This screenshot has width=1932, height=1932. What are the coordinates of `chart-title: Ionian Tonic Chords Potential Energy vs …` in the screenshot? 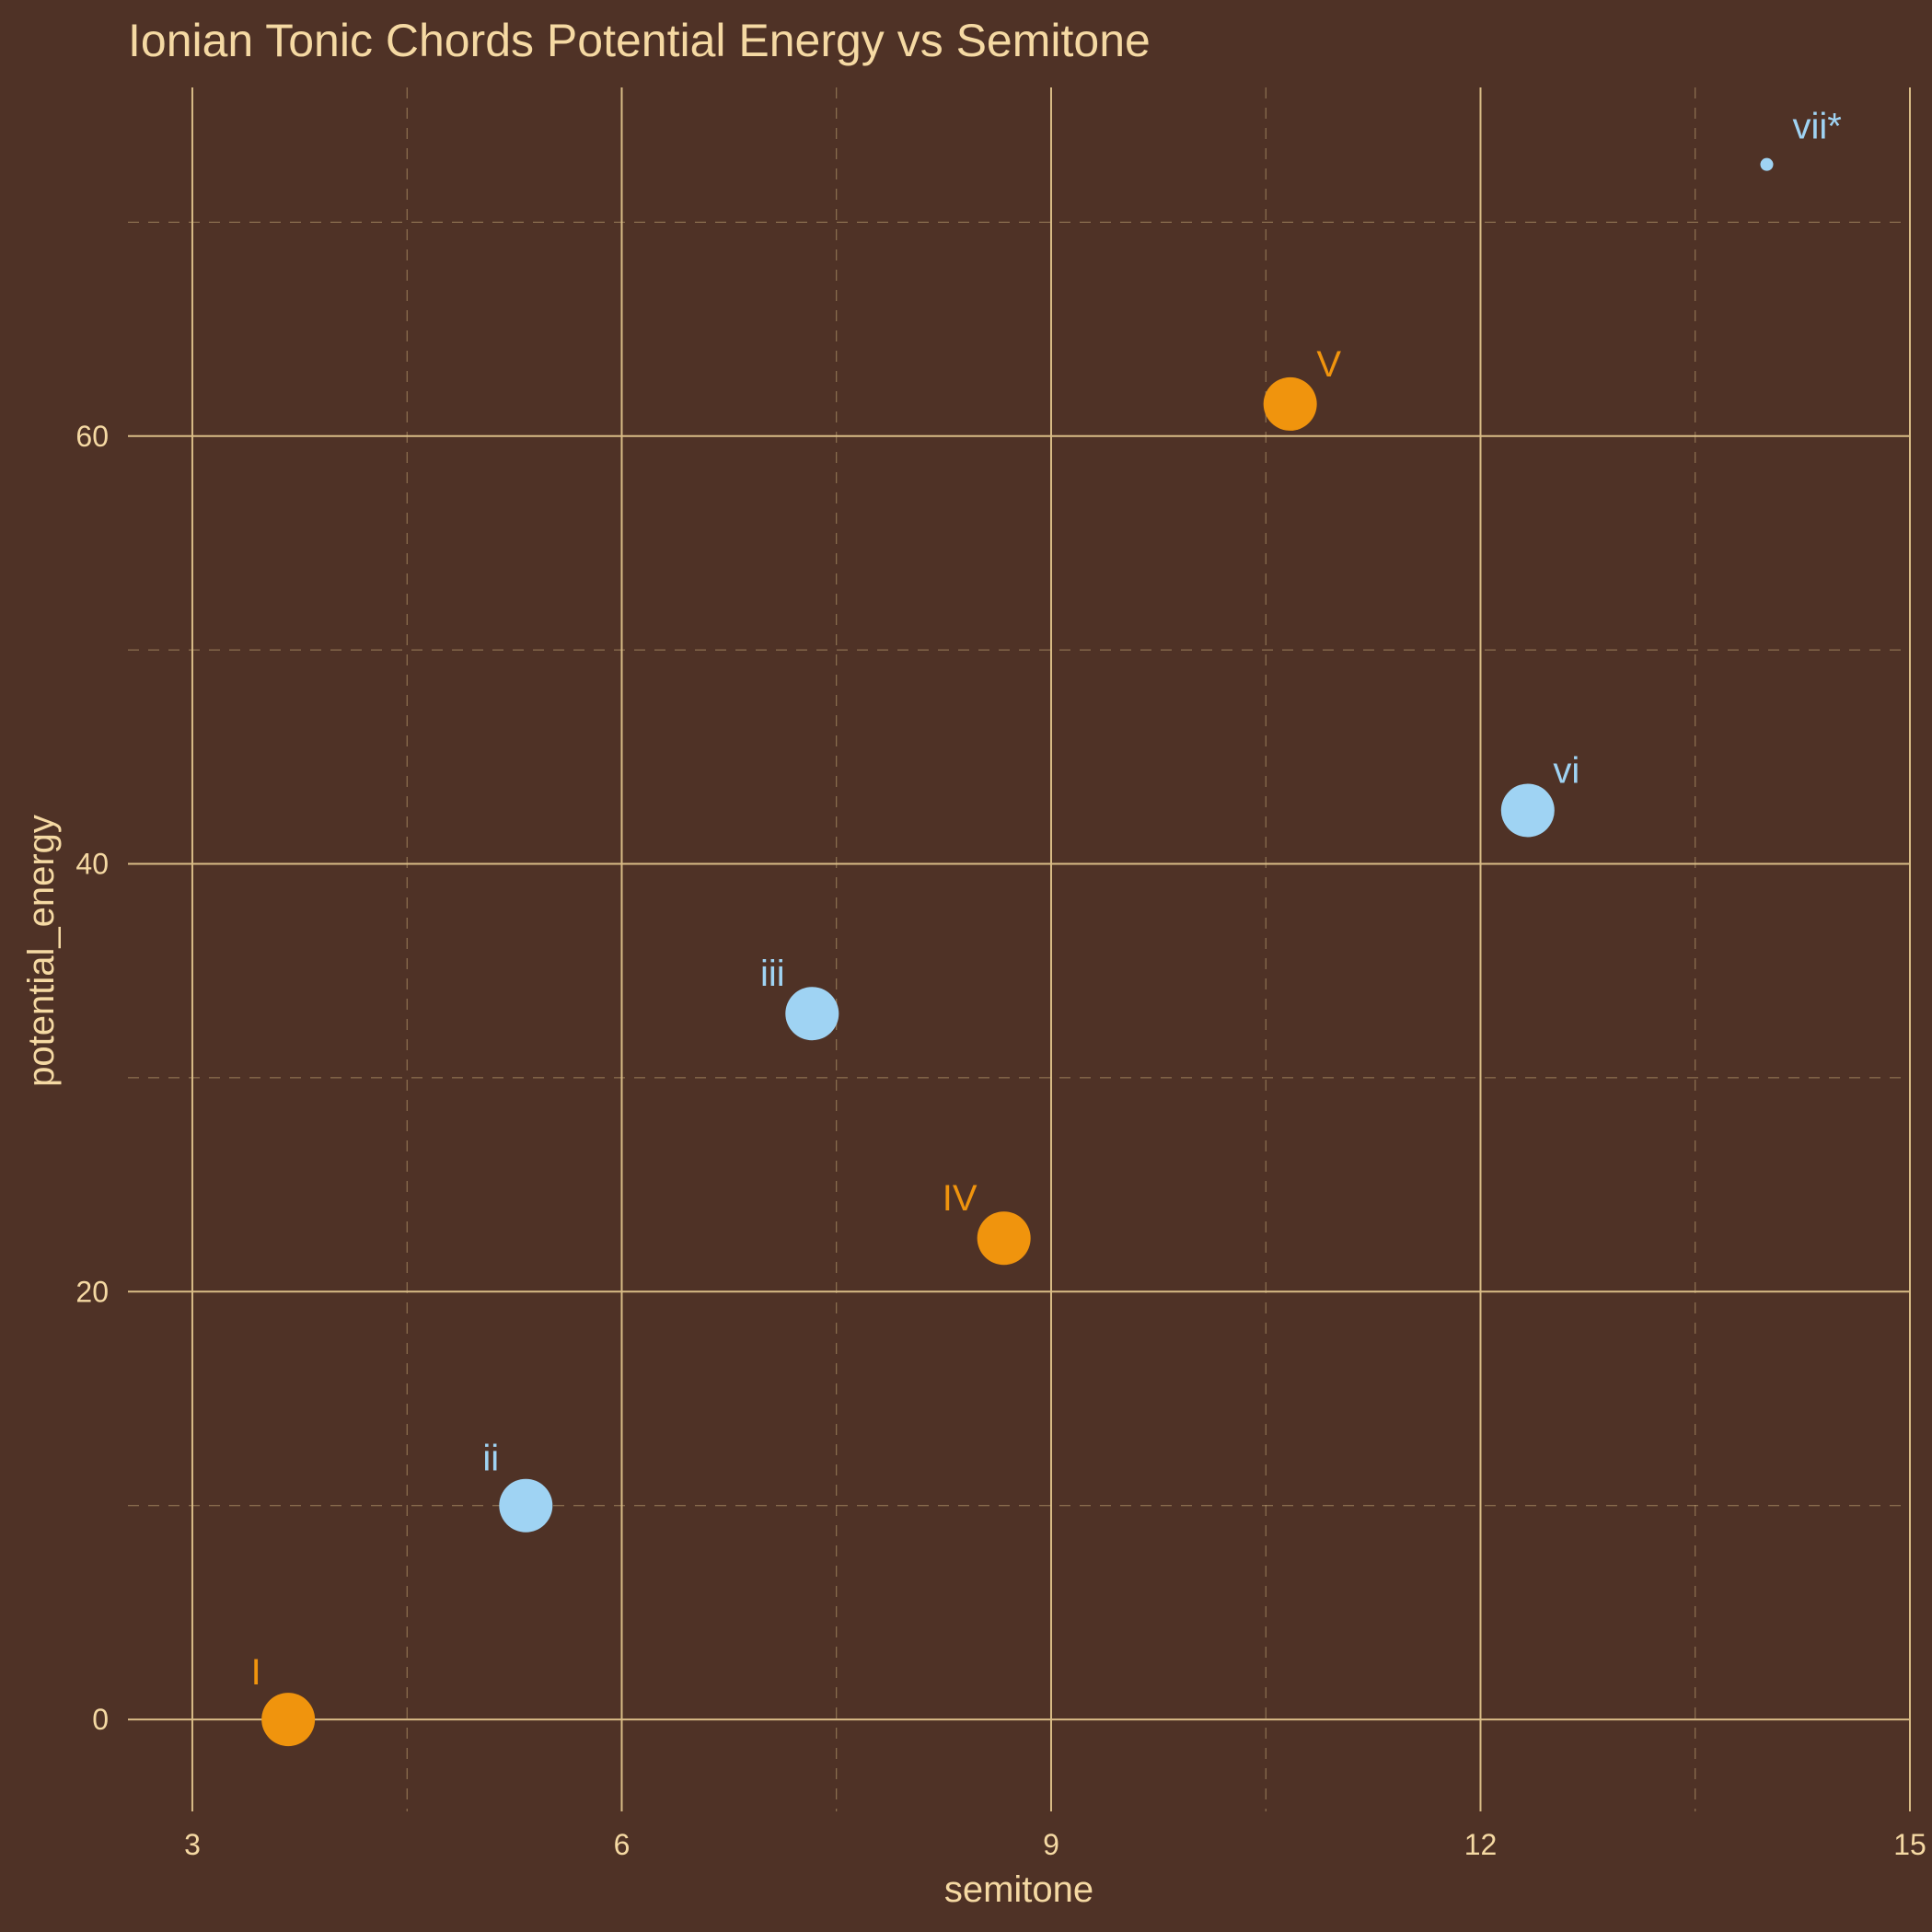 It's located at (640, 40).